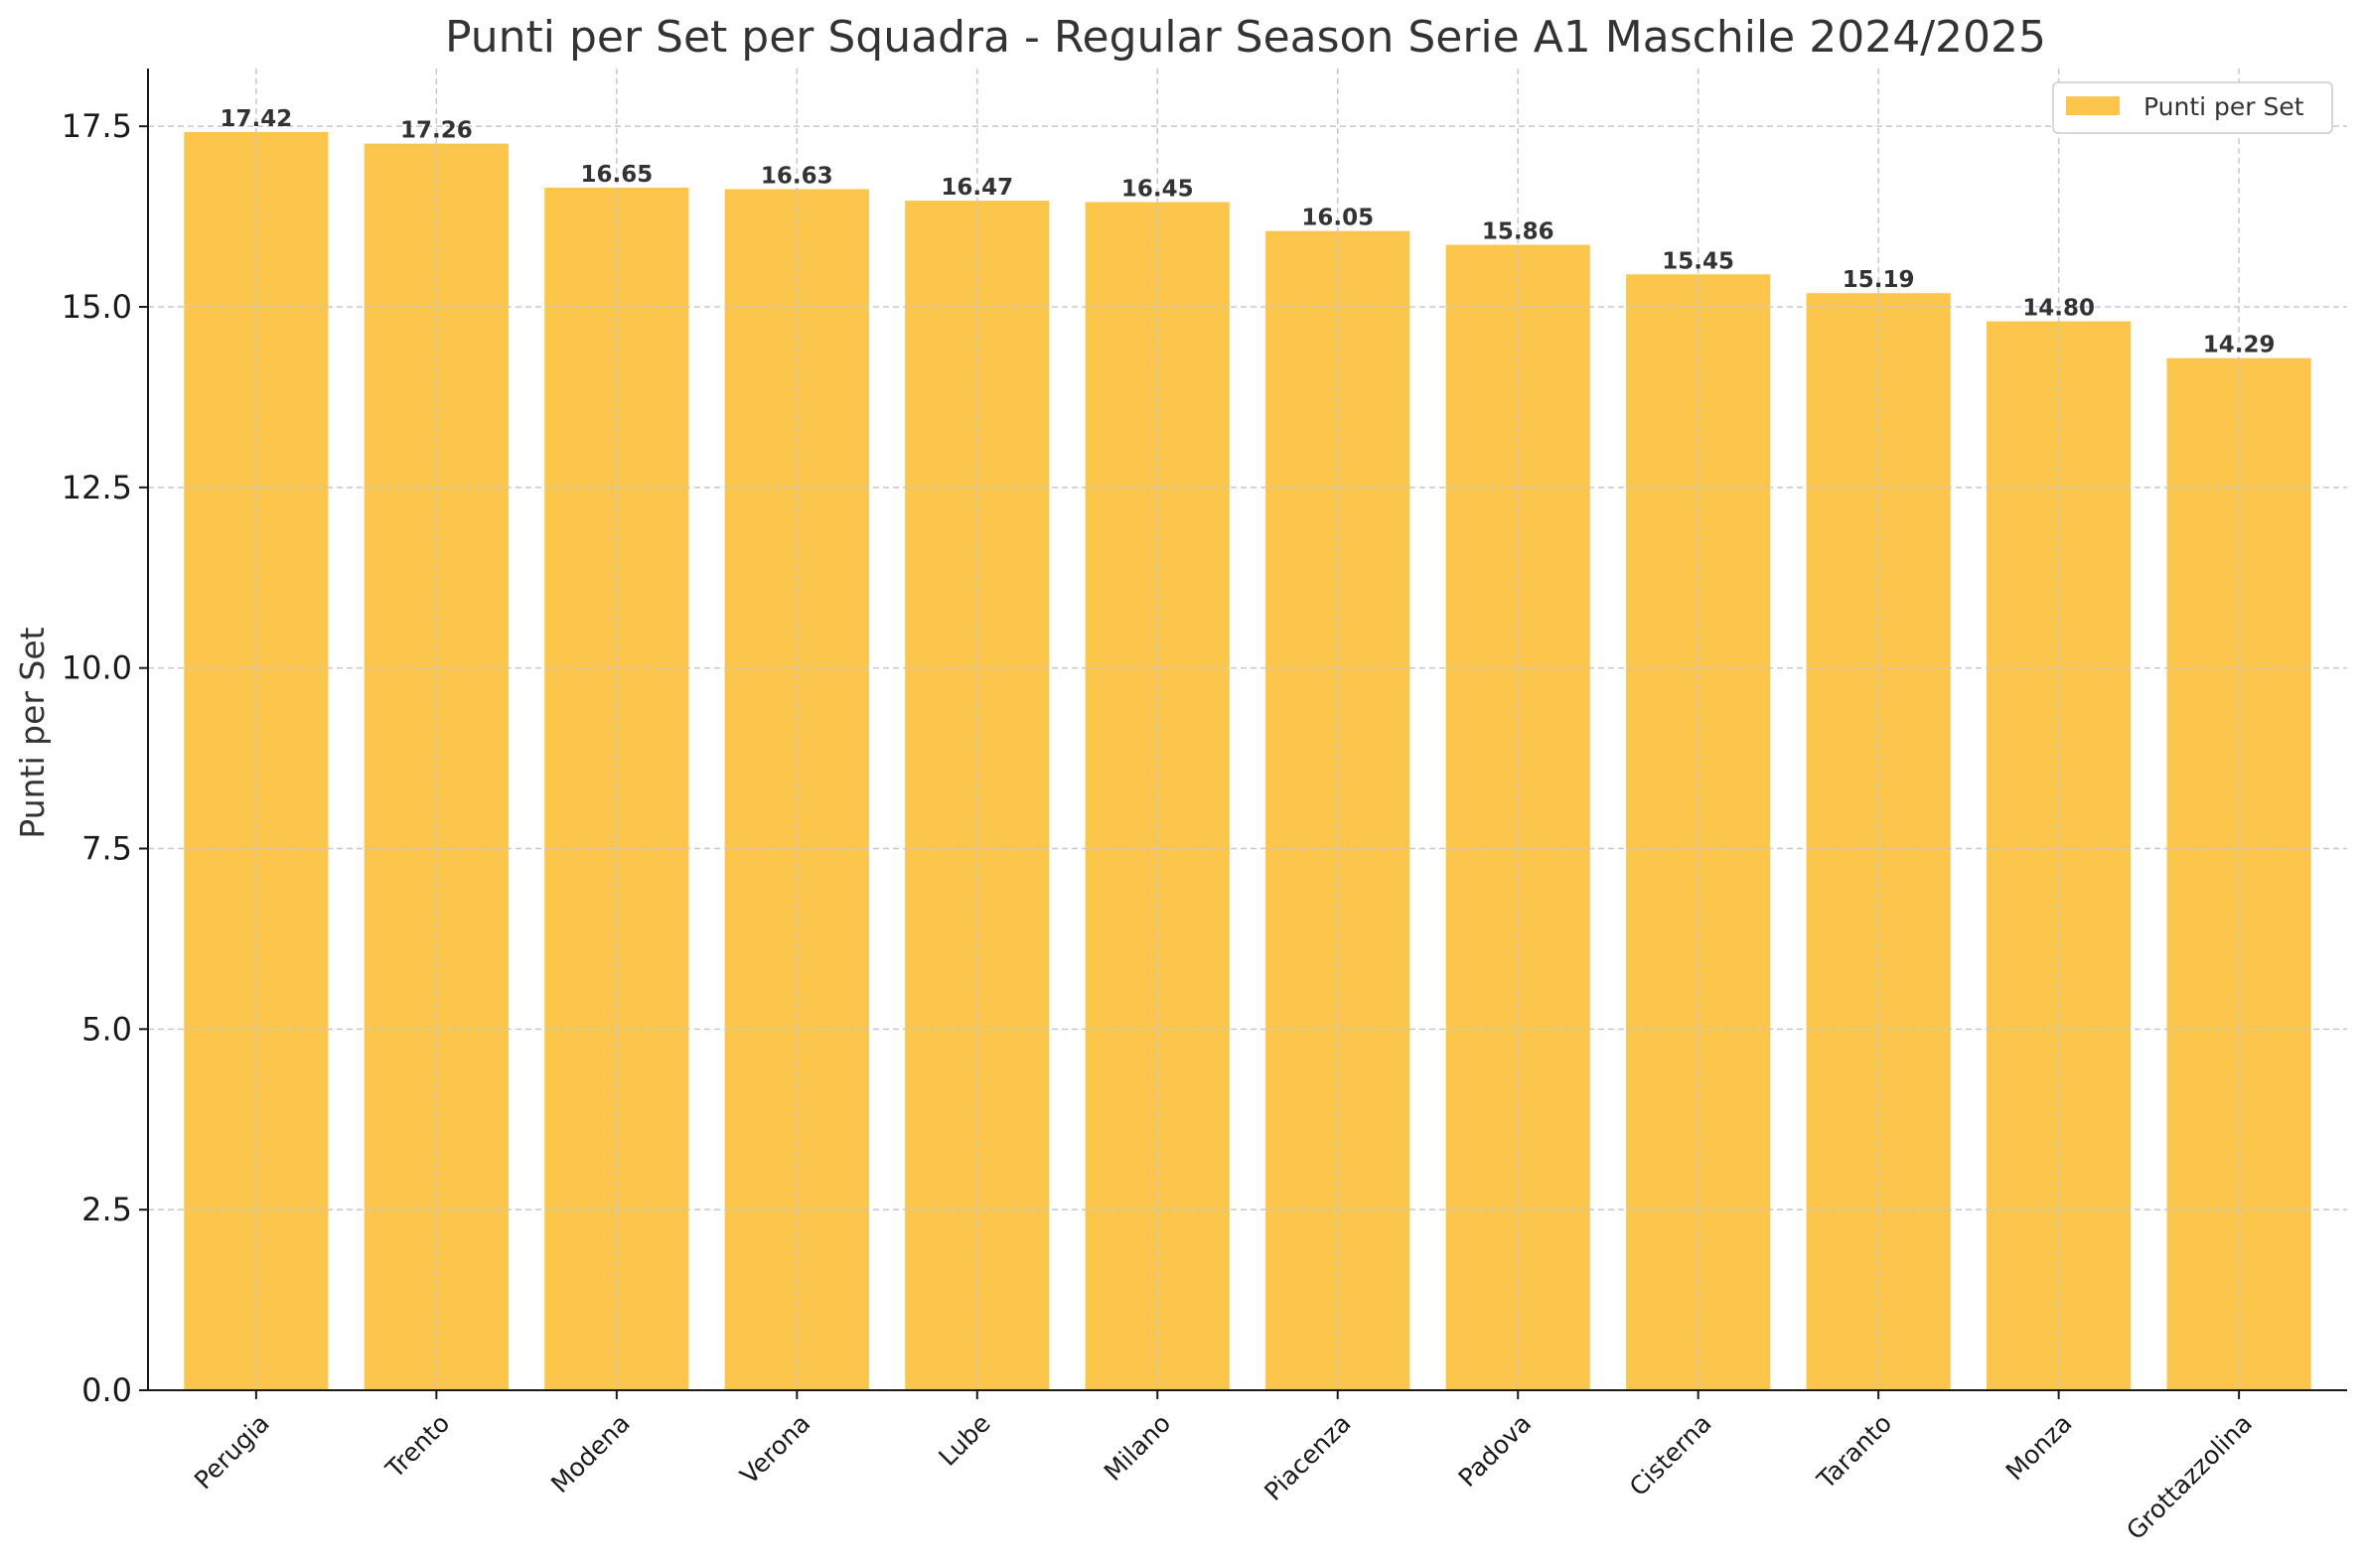 This screenshot has width=2363, height=1568. Describe the element at coordinates (1337, 810) in the screenshot. I see `bar-piacenza` at that location.